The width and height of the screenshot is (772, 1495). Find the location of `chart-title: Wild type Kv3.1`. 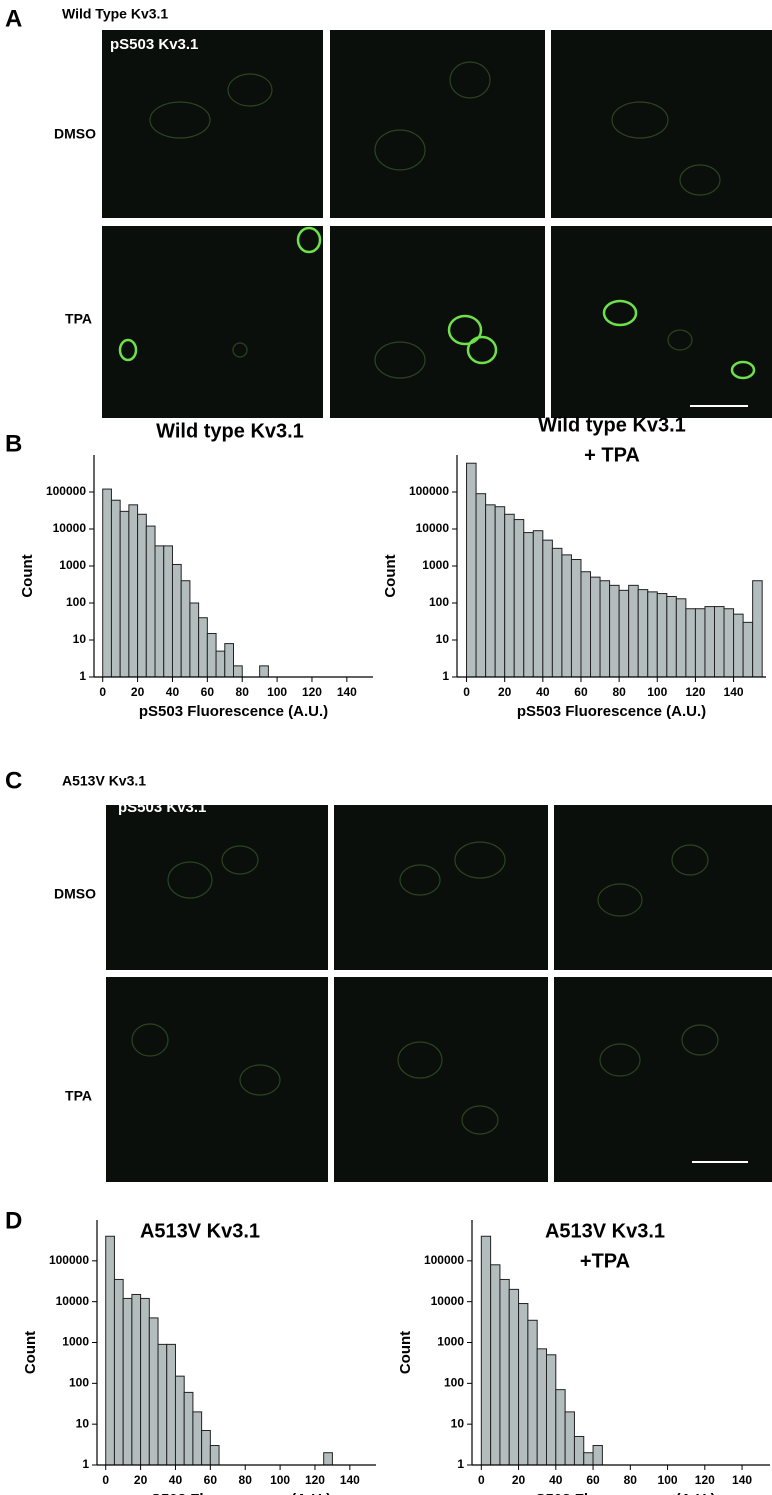

chart-title: Wild type Kv3.1 is located at coordinates (612, 425).